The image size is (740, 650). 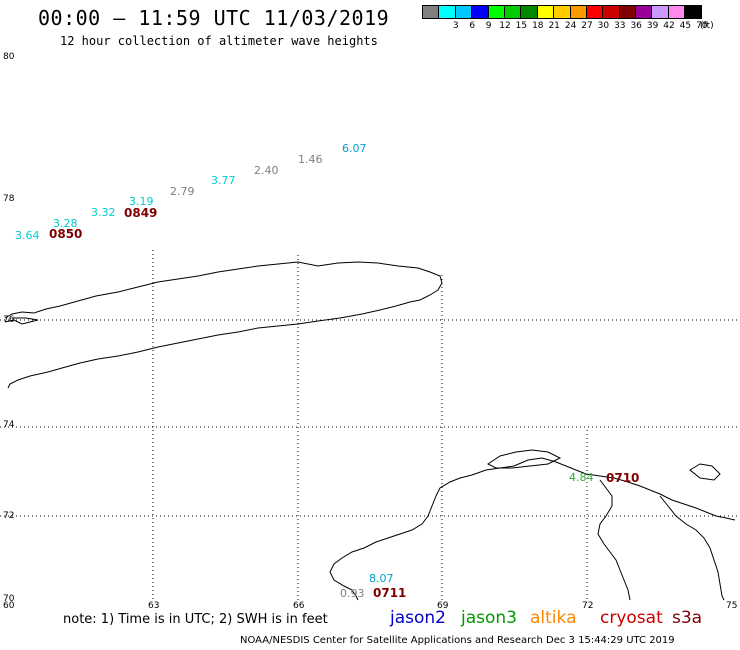 I want to click on colorbar-swatch, so click(x=693, y=12).